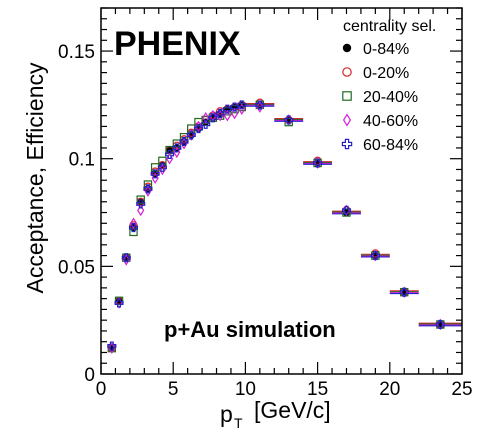  Describe the element at coordinates (390, 121) in the screenshot. I see `legend-label: 40-60%` at that location.